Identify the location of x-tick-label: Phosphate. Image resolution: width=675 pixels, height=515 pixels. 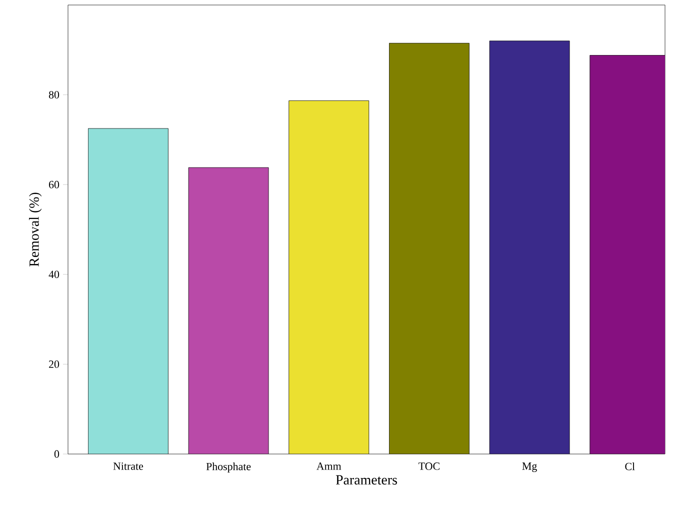
(228, 467).